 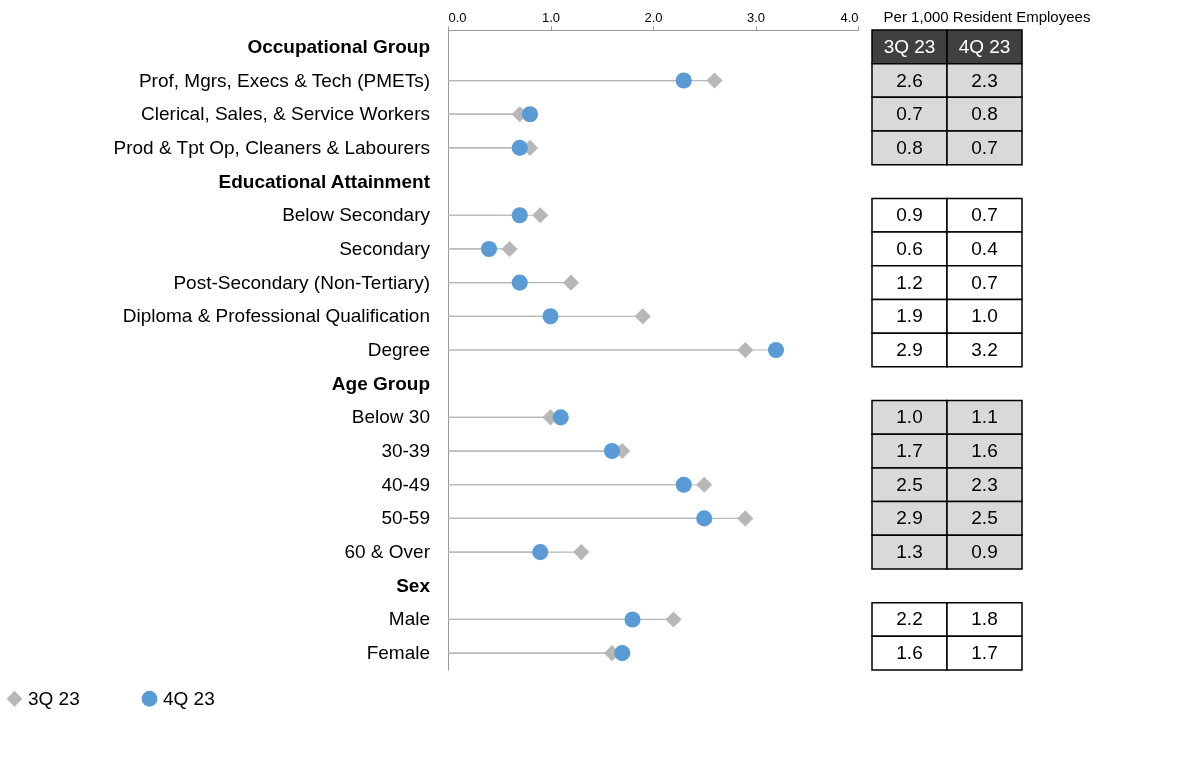 What do you see at coordinates (849, 17) in the screenshot?
I see `x-tick-label: 4.0` at bounding box center [849, 17].